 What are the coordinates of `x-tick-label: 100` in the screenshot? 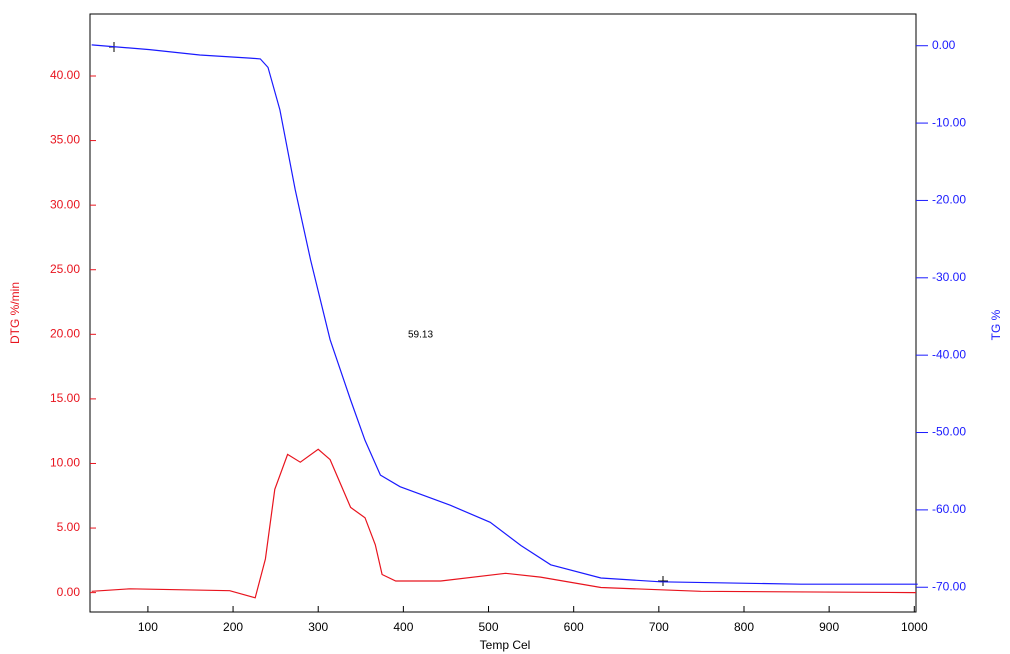 It's located at (148, 627).